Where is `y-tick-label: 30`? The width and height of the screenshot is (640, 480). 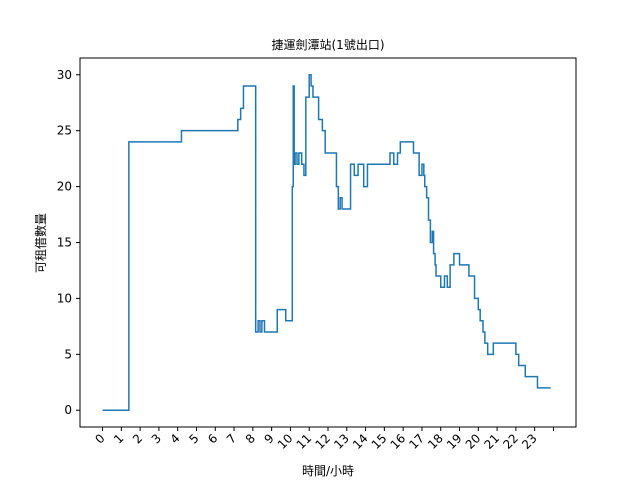
y-tick-label: 30 is located at coordinates (64, 75).